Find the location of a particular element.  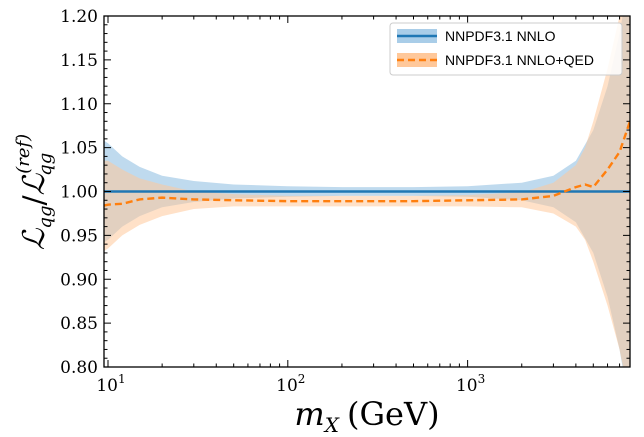

x-tick-labels: 10¹ 10² 10³ is located at coordinates (290, 384).